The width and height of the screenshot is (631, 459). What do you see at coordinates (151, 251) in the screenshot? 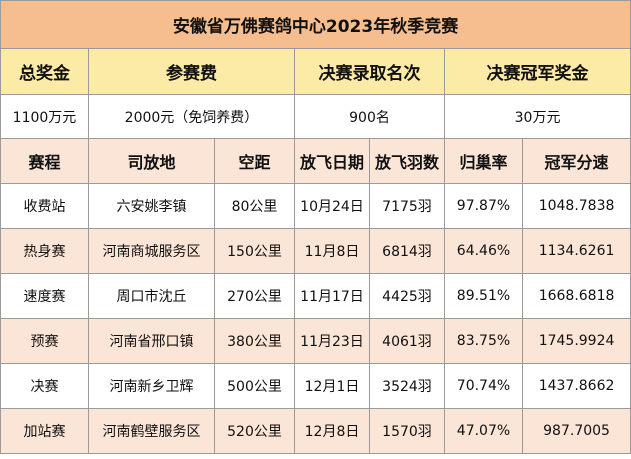
I see `cell-release-site: 河南商城服务区` at bounding box center [151, 251].